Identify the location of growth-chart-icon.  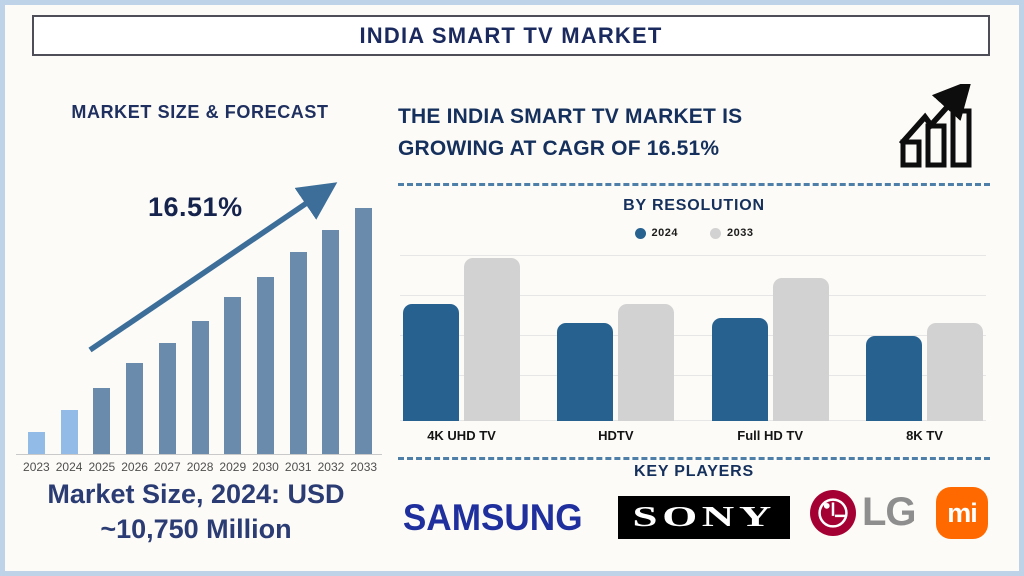
(935, 126).